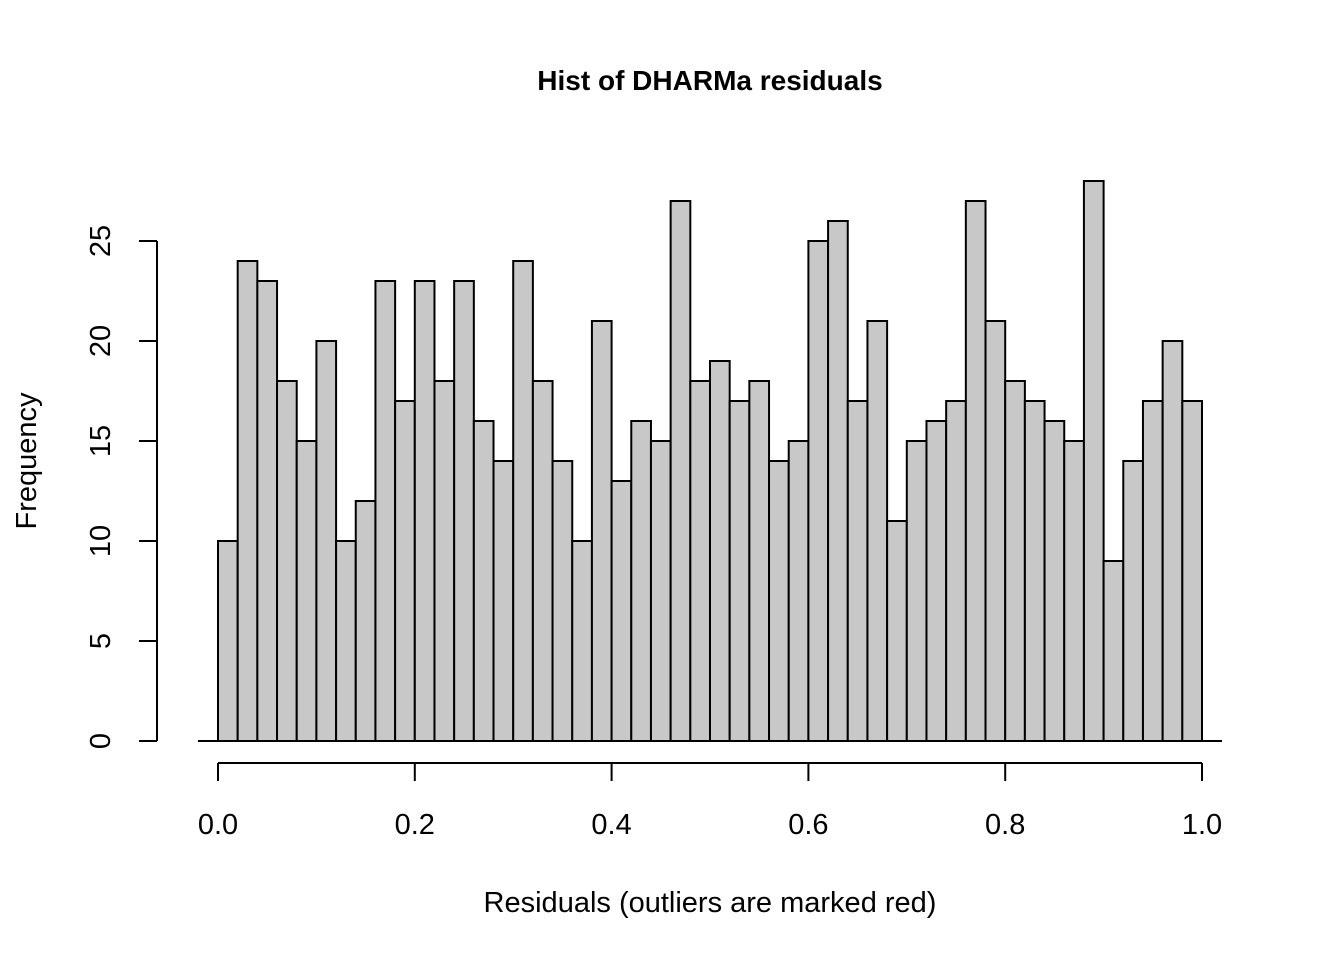 Image resolution: width=1344 pixels, height=960 pixels. I want to click on y-tick-label: 25, so click(101, 241).